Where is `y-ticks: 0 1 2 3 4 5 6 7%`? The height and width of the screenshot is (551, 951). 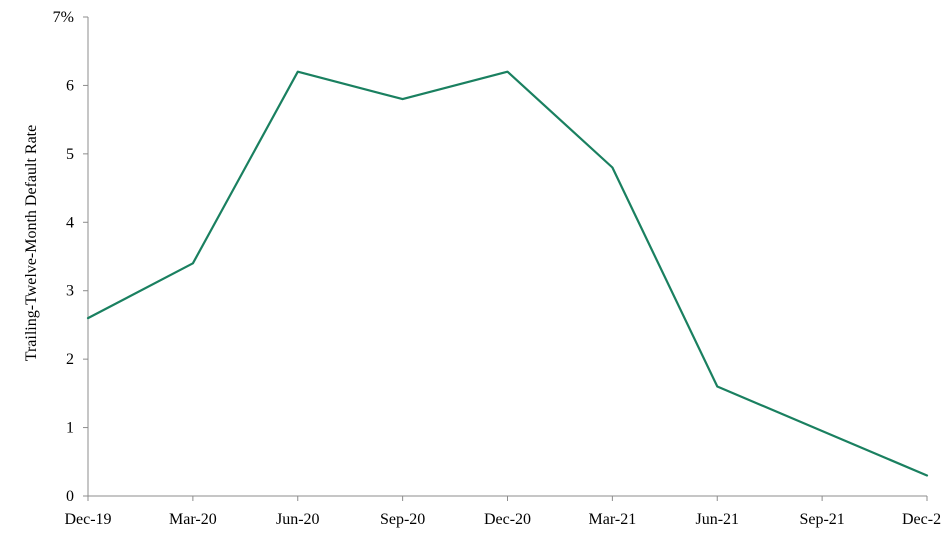 y-ticks: 0 1 2 3 4 5 6 7% is located at coordinates (70, 257).